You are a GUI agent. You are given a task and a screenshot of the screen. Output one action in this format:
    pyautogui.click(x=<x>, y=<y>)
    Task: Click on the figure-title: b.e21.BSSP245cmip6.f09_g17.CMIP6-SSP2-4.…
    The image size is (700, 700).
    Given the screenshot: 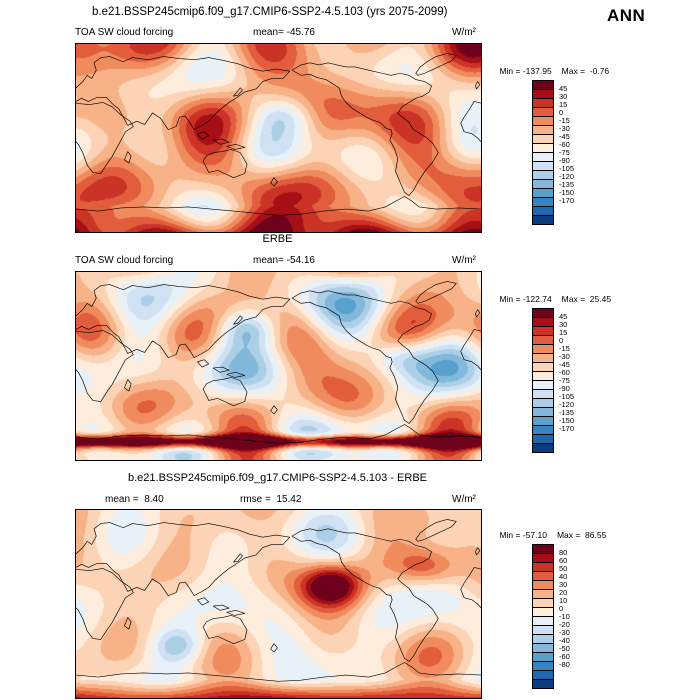 What is the action you would take?
    pyautogui.click(x=270, y=12)
    